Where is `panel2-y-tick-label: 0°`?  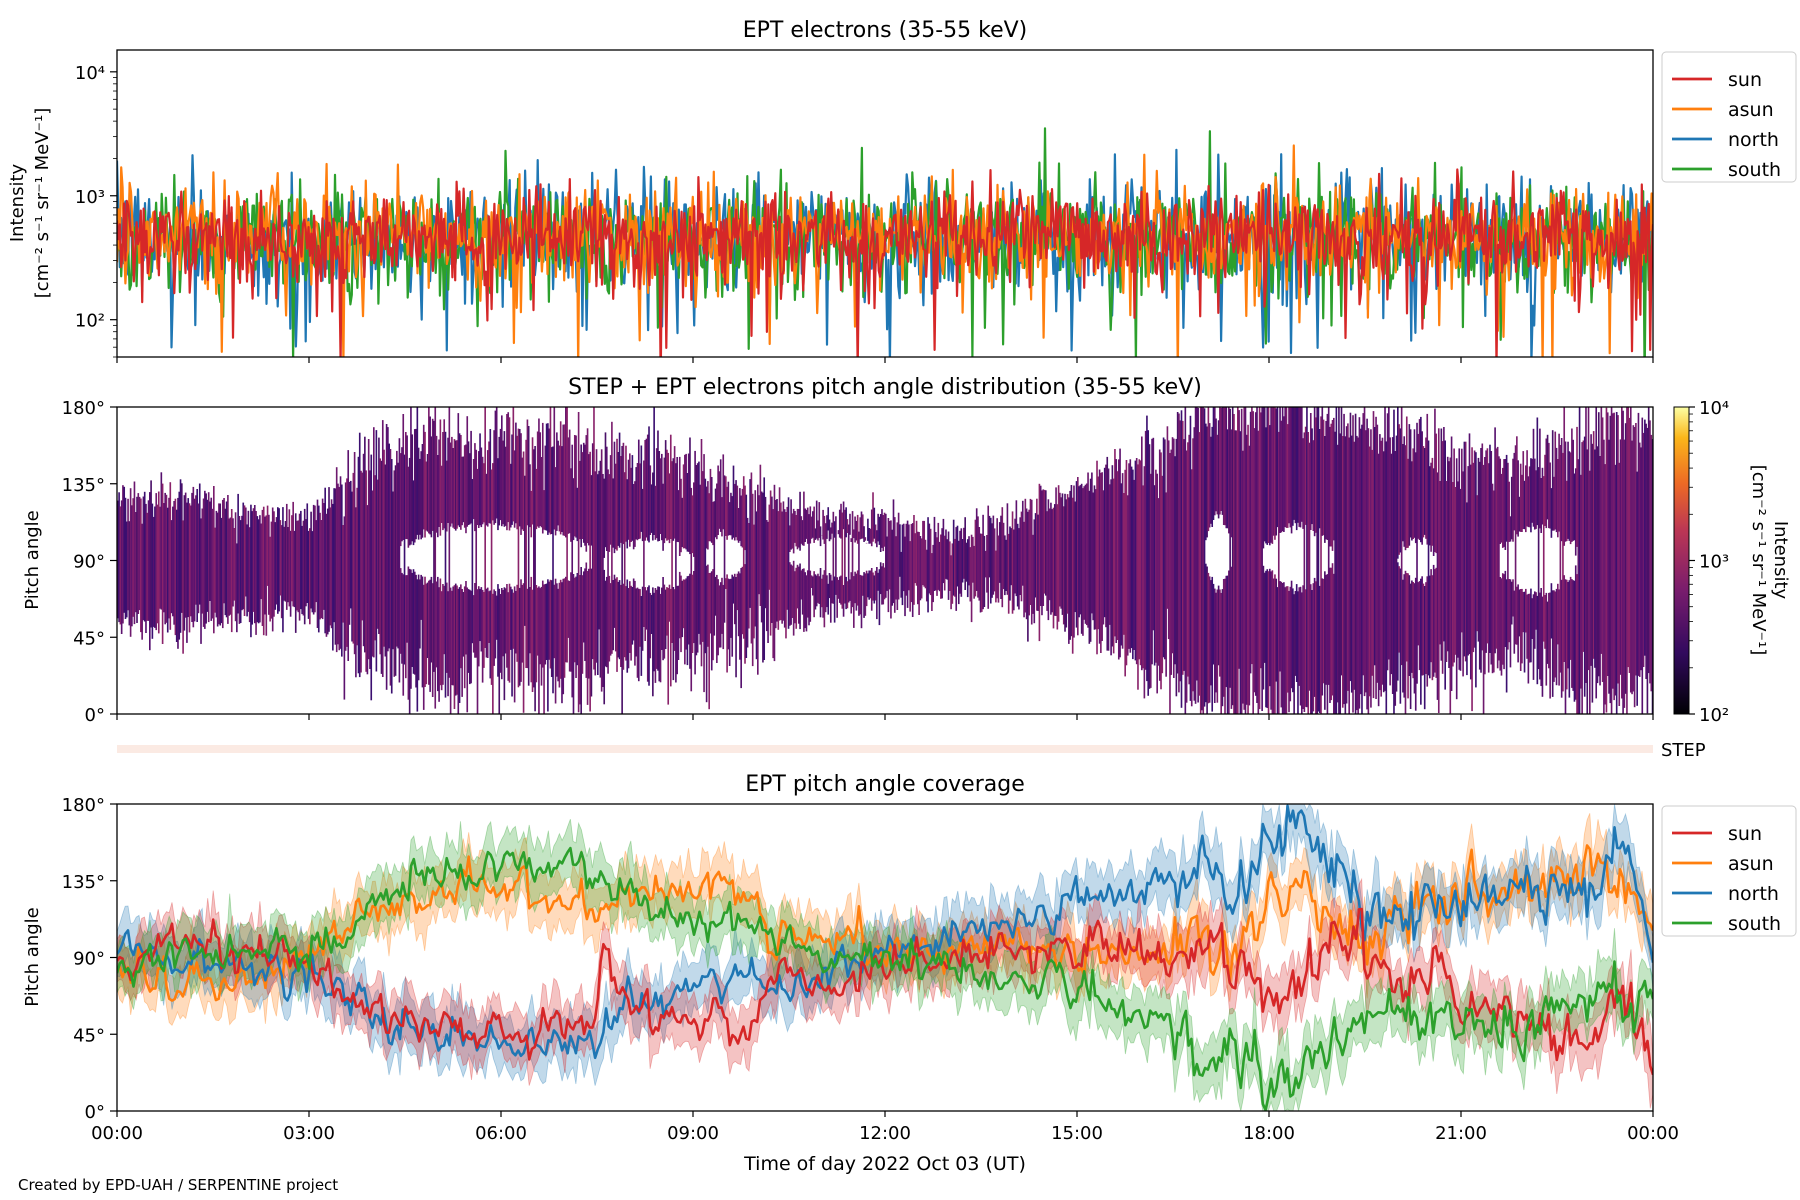
panel2-y-tick-label: 0° is located at coordinates (95, 715).